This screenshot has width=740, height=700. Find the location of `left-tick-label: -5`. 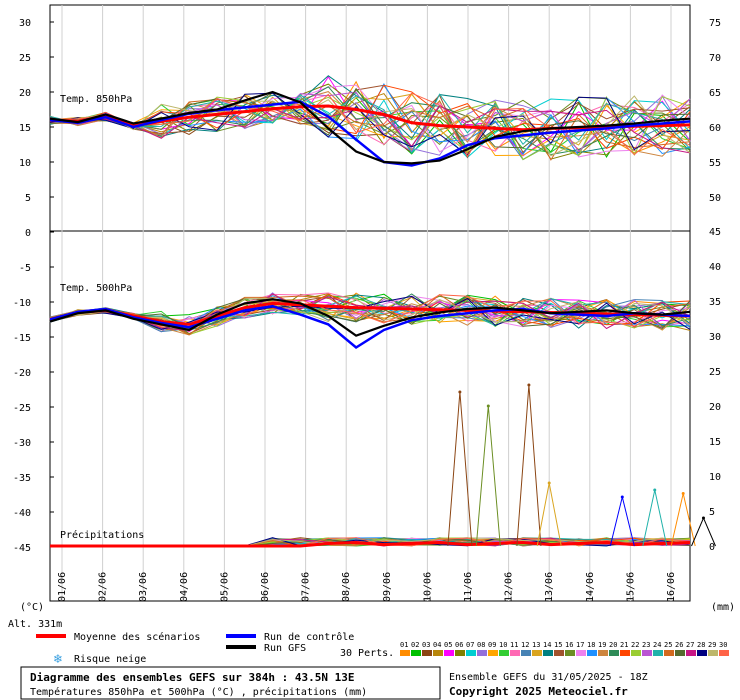

left-tick-label: -5 is located at coordinates (25, 268).